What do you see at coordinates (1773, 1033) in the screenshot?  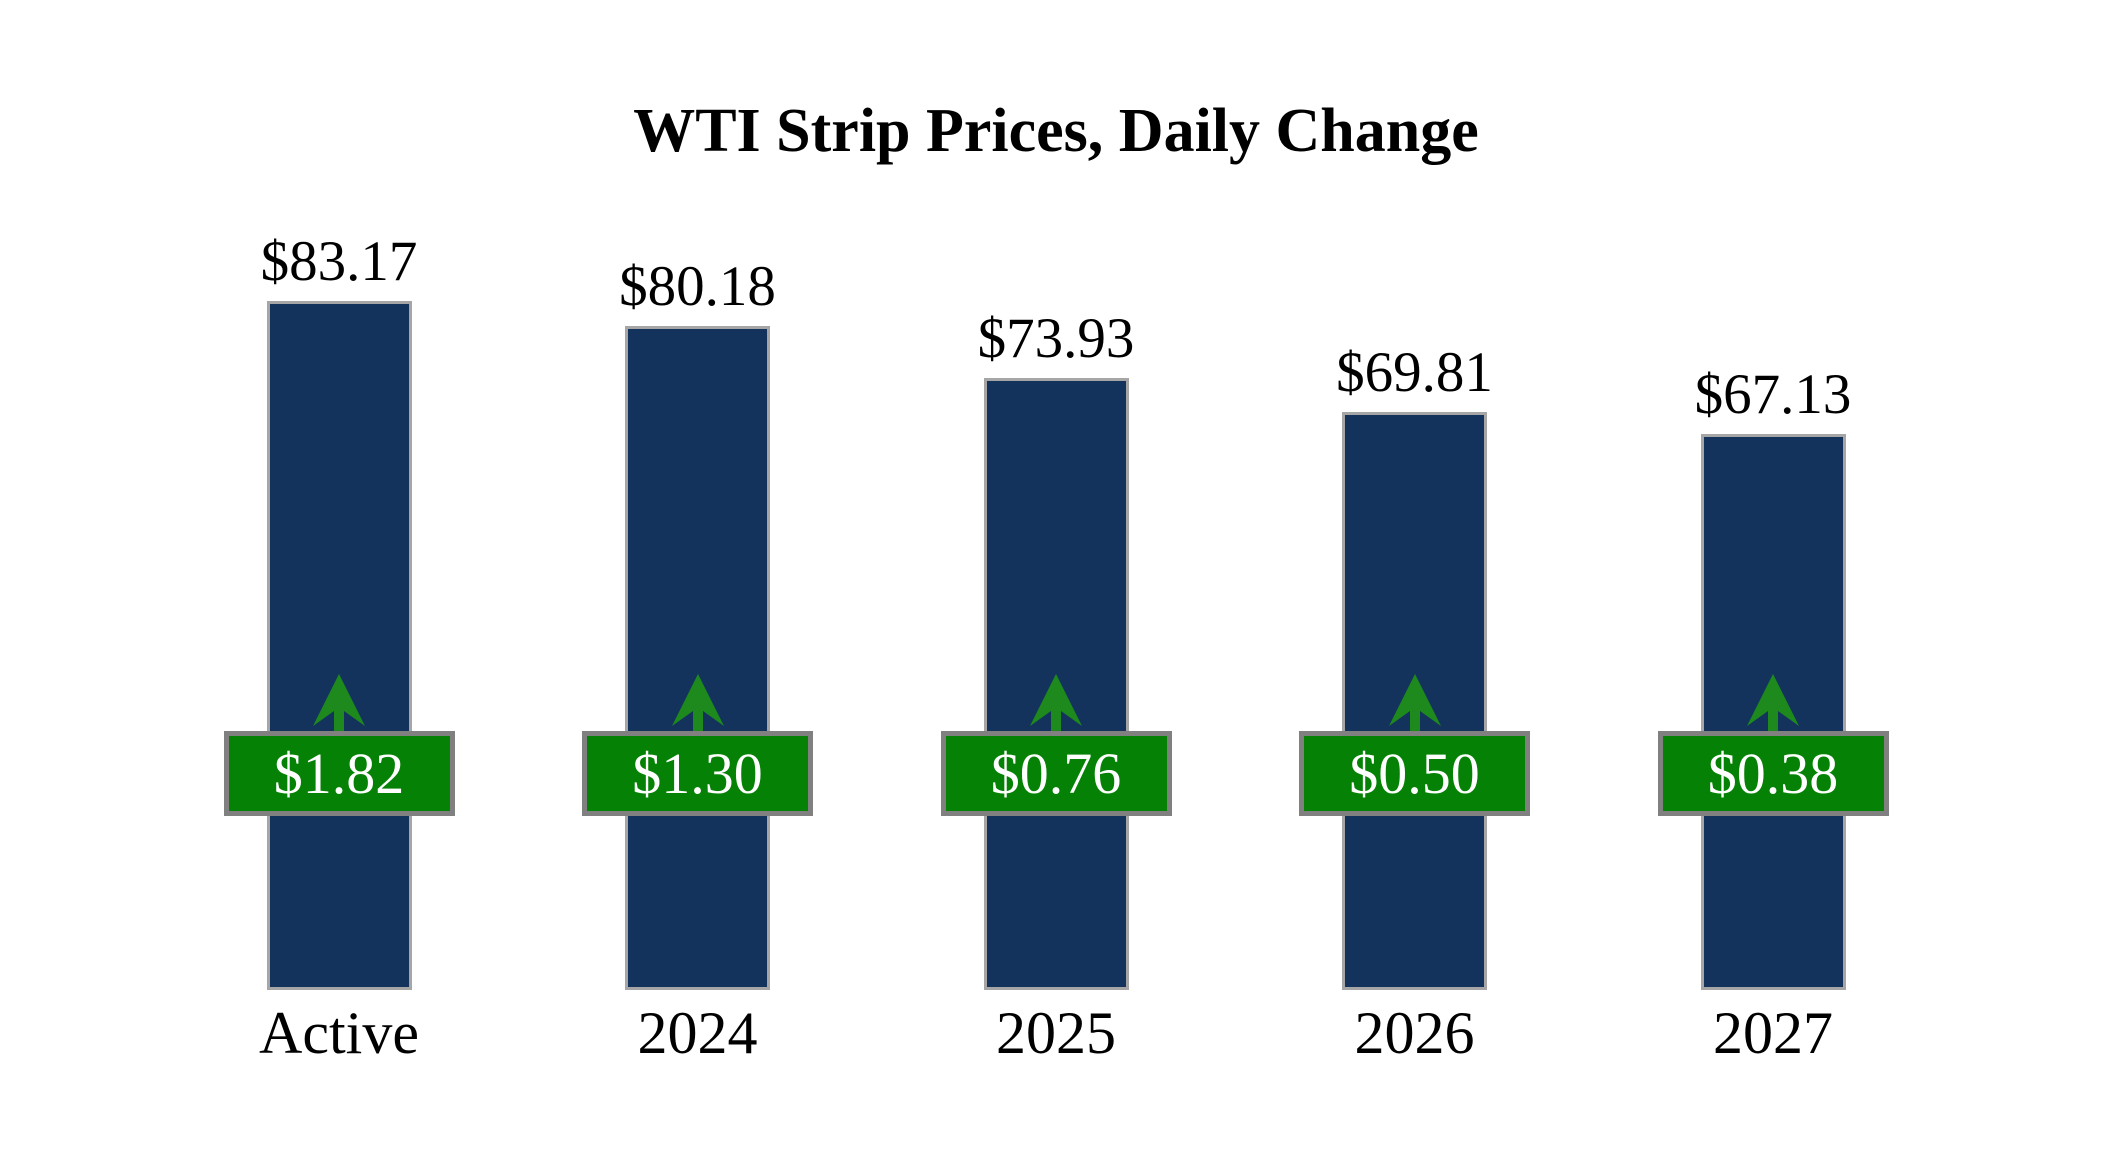 I see `category-label: 2027` at bounding box center [1773, 1033].